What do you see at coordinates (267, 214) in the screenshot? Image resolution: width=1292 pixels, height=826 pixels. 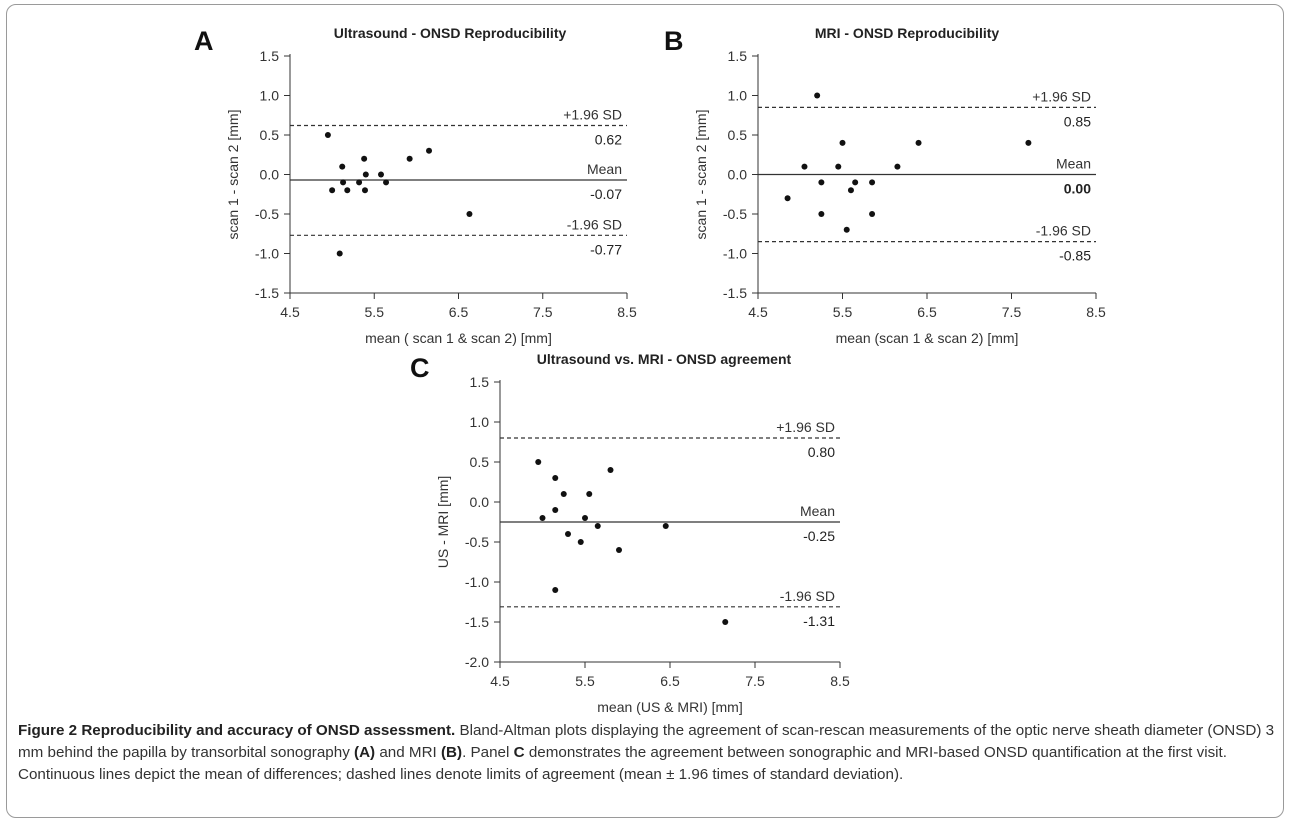 I see `y-tick-label-a: -0.5` at bounding box center [267, 214].